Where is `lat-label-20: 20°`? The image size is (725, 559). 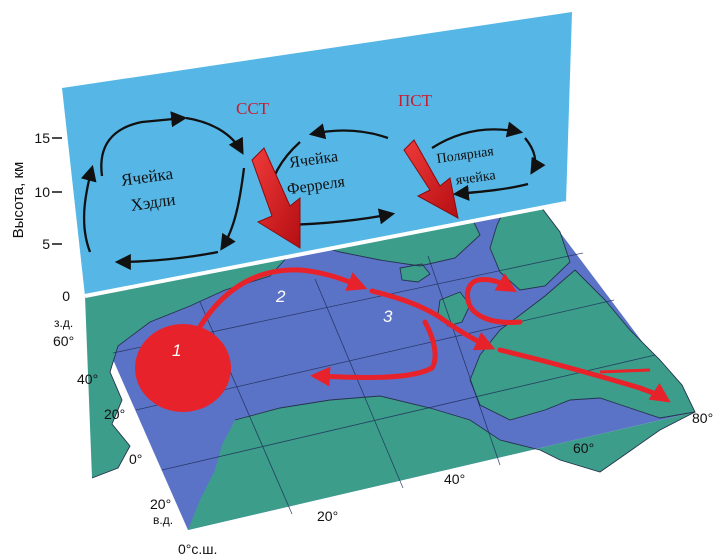 lat-label-20: 20° is located at coordinates (327, 516).